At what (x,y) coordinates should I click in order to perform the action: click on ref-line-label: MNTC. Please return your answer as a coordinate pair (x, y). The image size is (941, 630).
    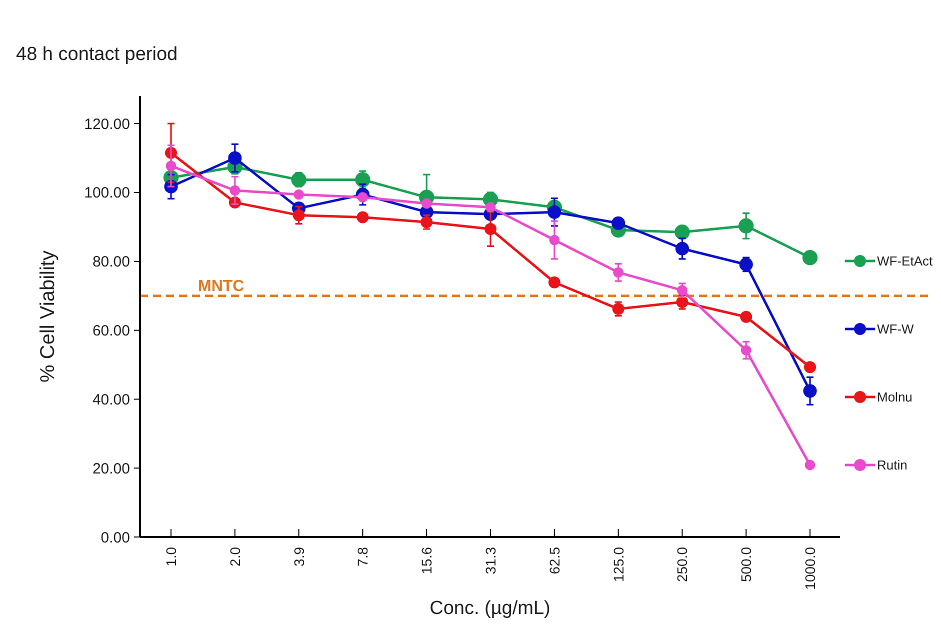
    Looking at the image, I should click on (221, 286).